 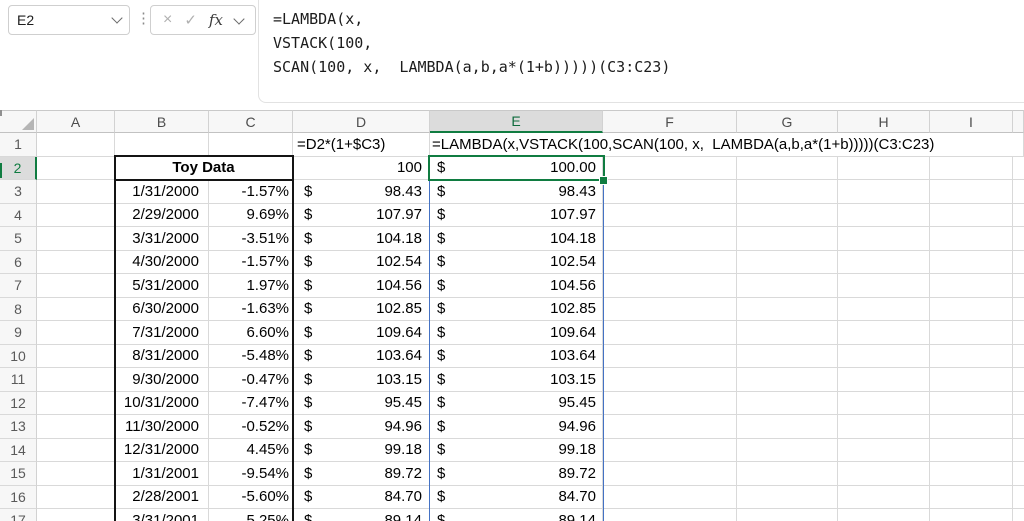 I want to click on cell-wealth-d: $ 104.56, so click(x=361, y=286).